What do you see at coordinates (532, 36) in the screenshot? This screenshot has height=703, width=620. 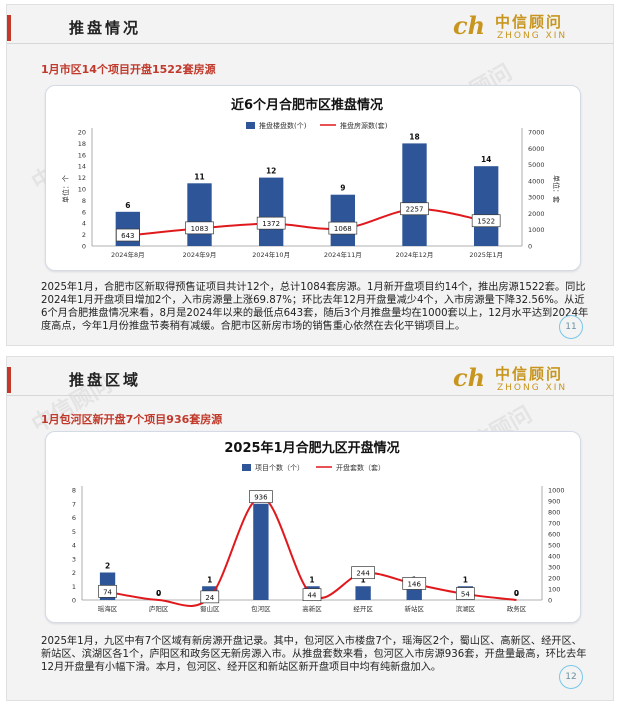 I see `logo-name-en: ZHONG XIN` at bounding box center [532, 36].